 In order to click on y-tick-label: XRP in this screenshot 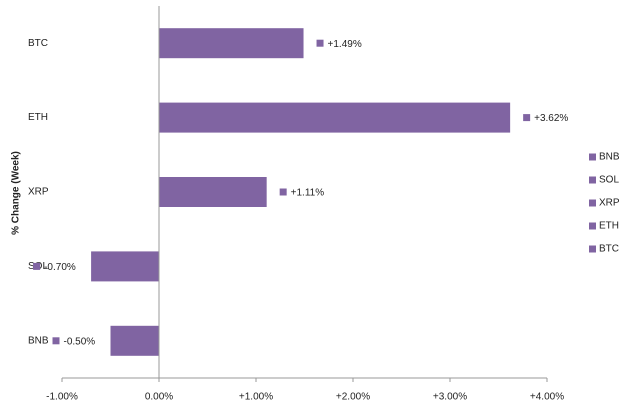, I will do `click(38, 192)`.